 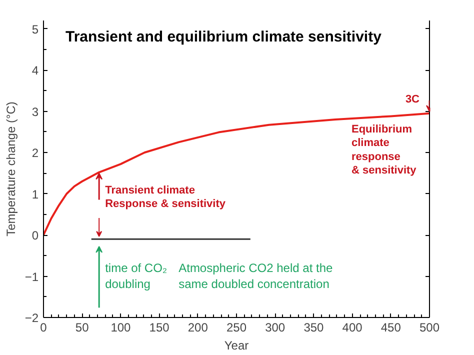 I want to click on y-tick-label: 3, so click(x=35, y=111).